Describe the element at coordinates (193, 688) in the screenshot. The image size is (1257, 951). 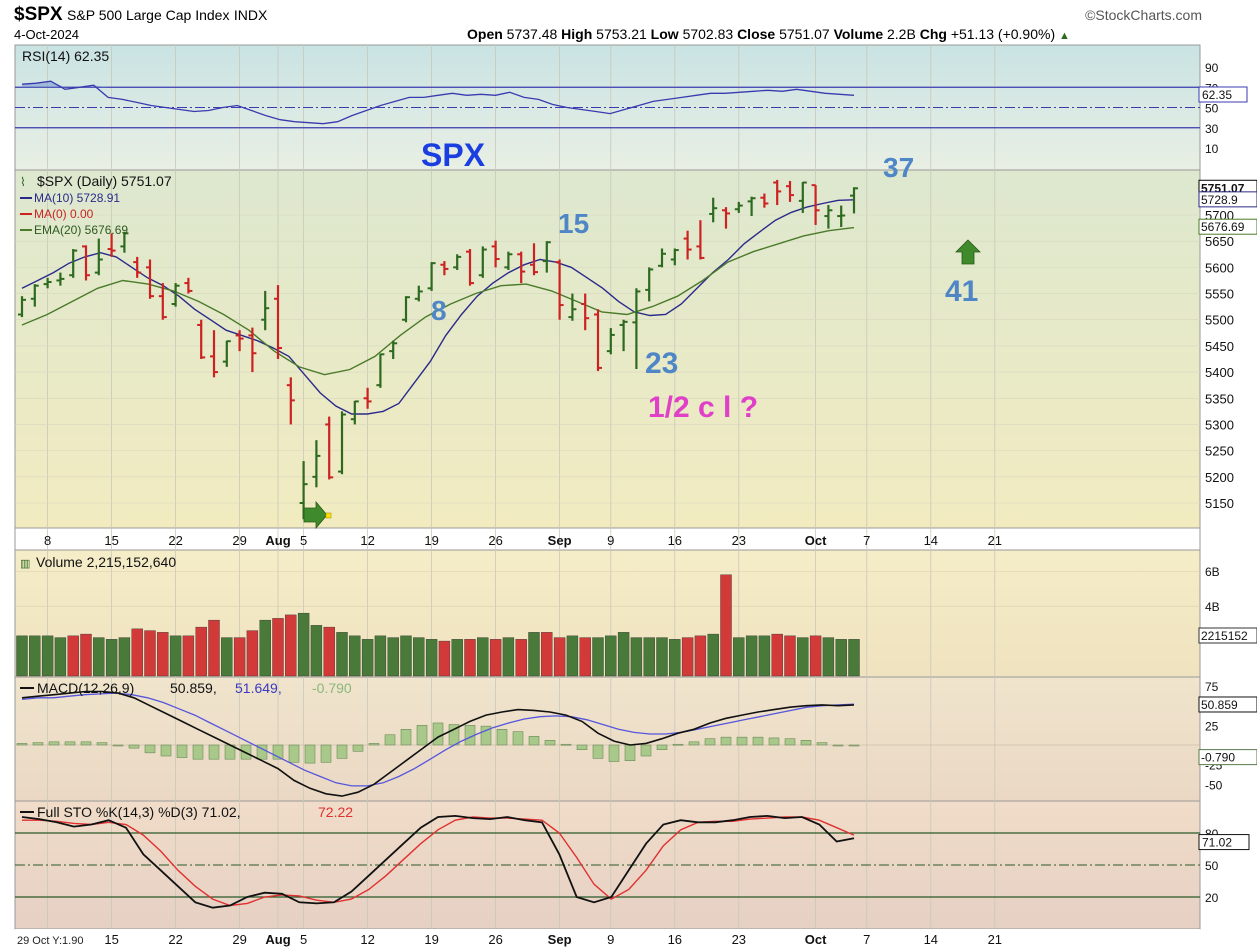
I see `macd-value-inline: 50.859,` at that location.